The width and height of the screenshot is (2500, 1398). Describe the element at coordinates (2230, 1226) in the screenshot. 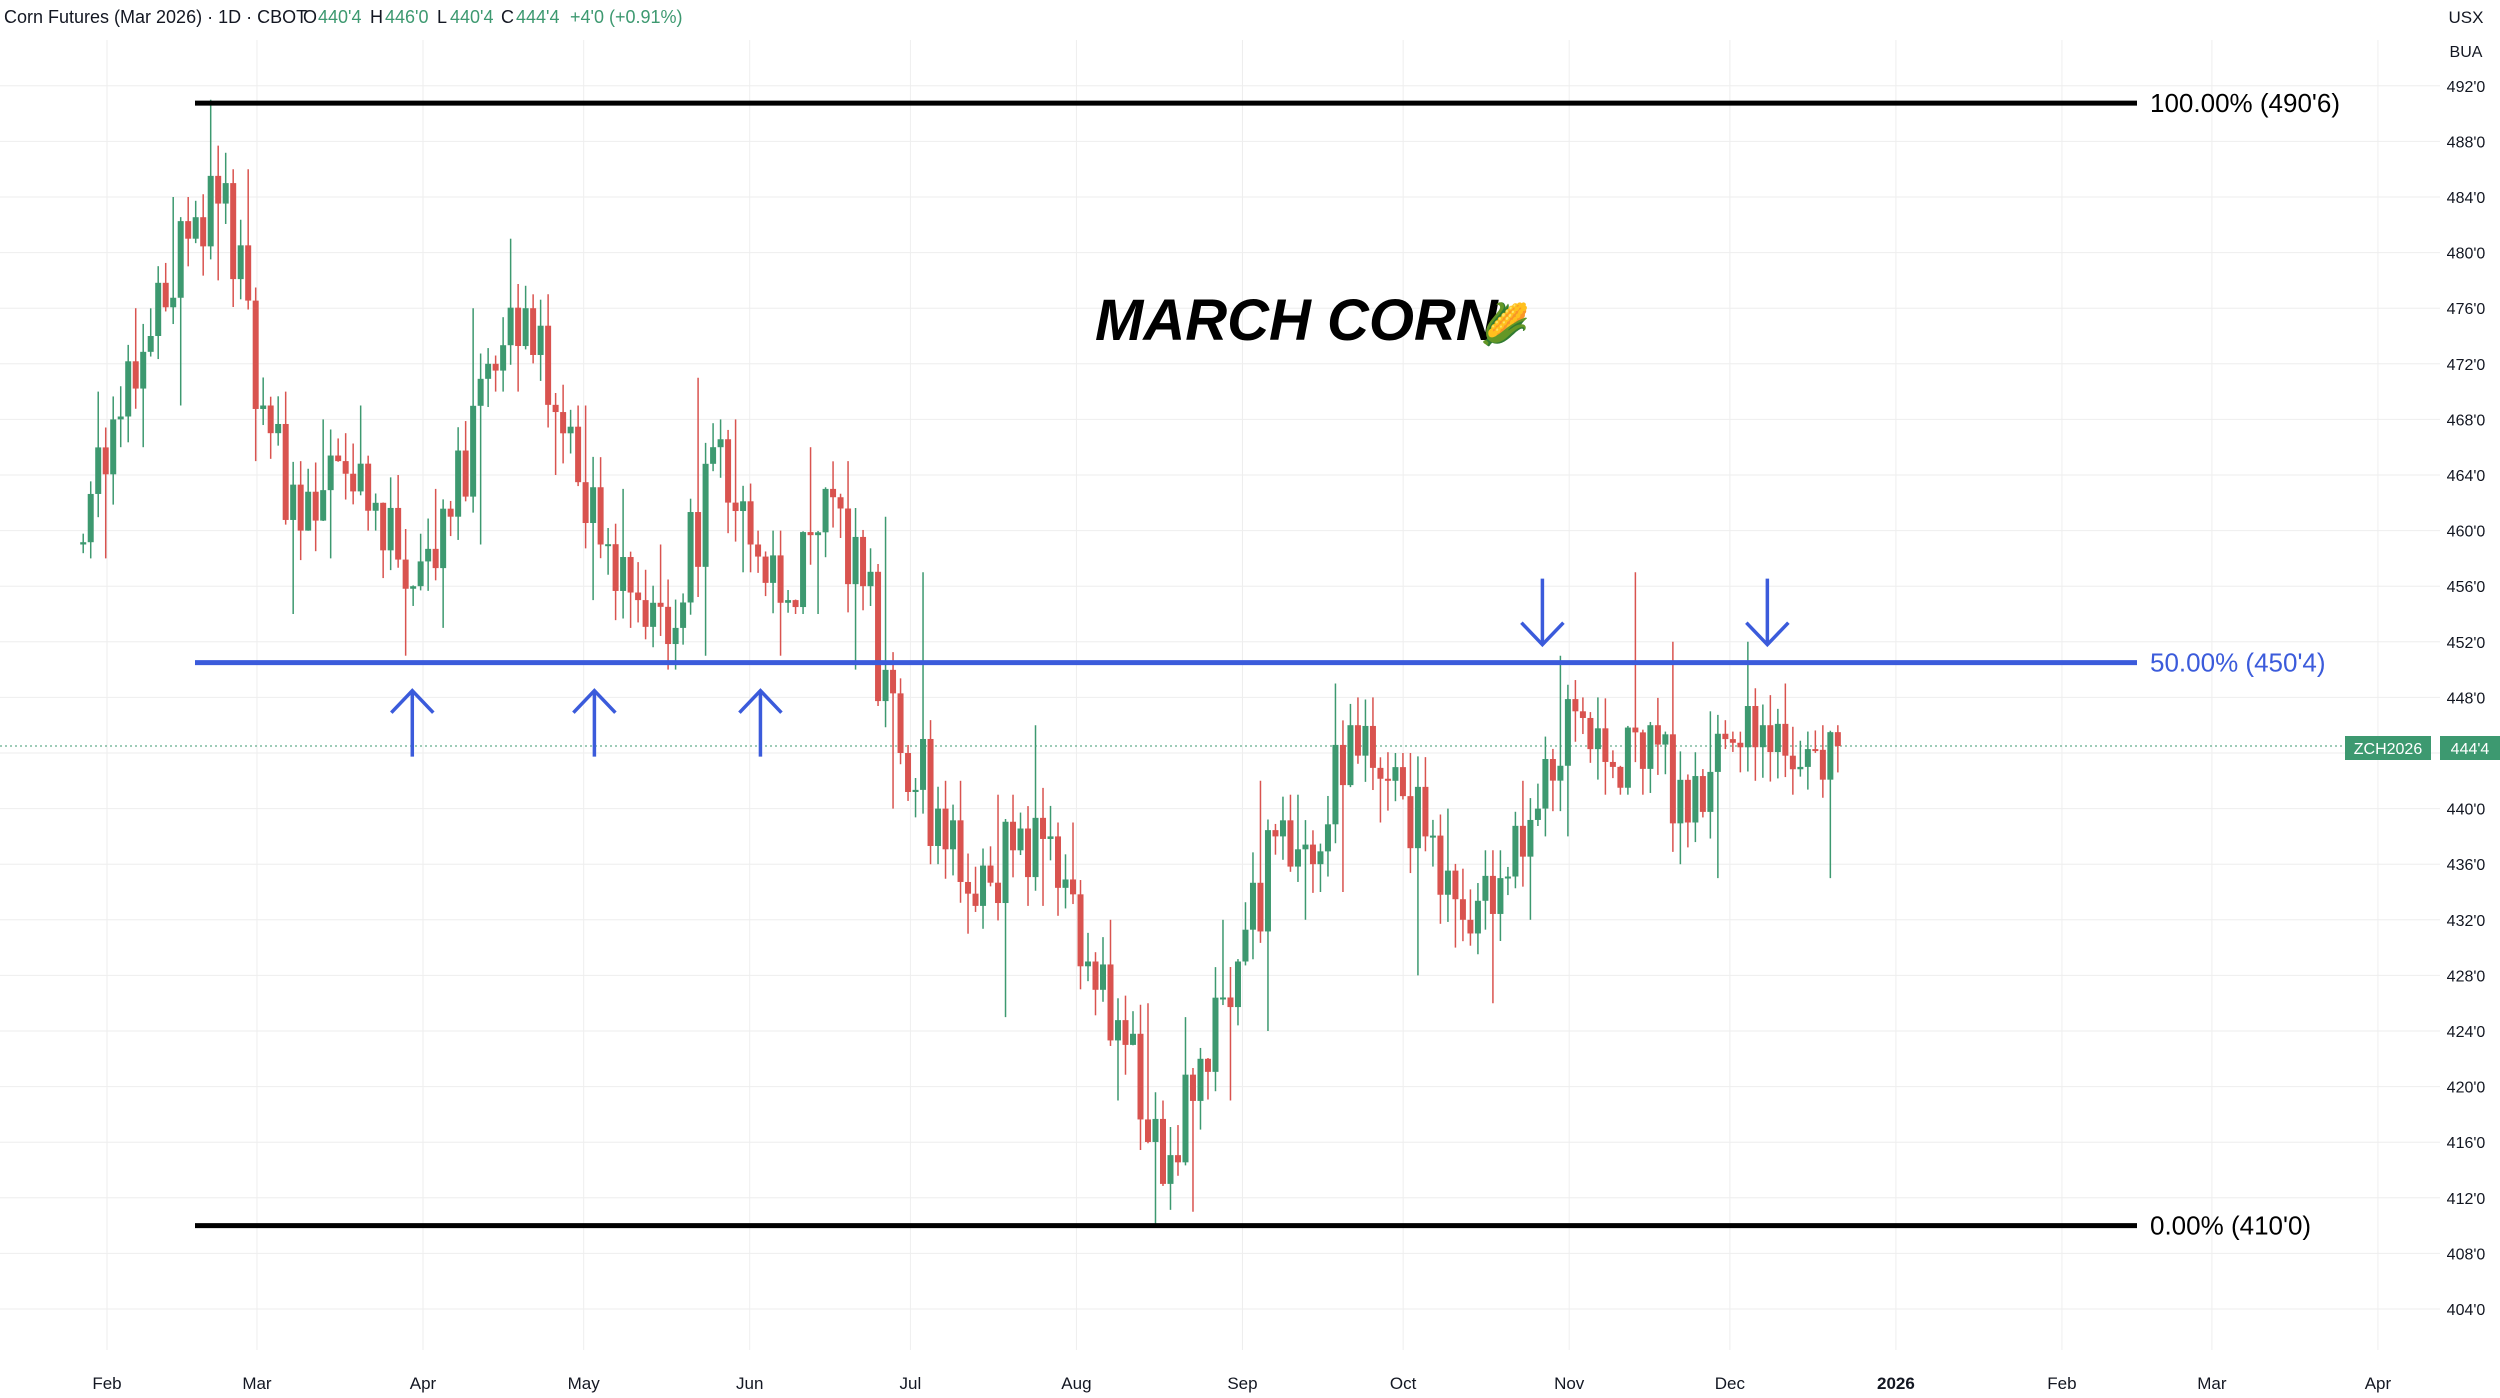

I see `fib-level-label: 0.00% (410'0)` at that location.